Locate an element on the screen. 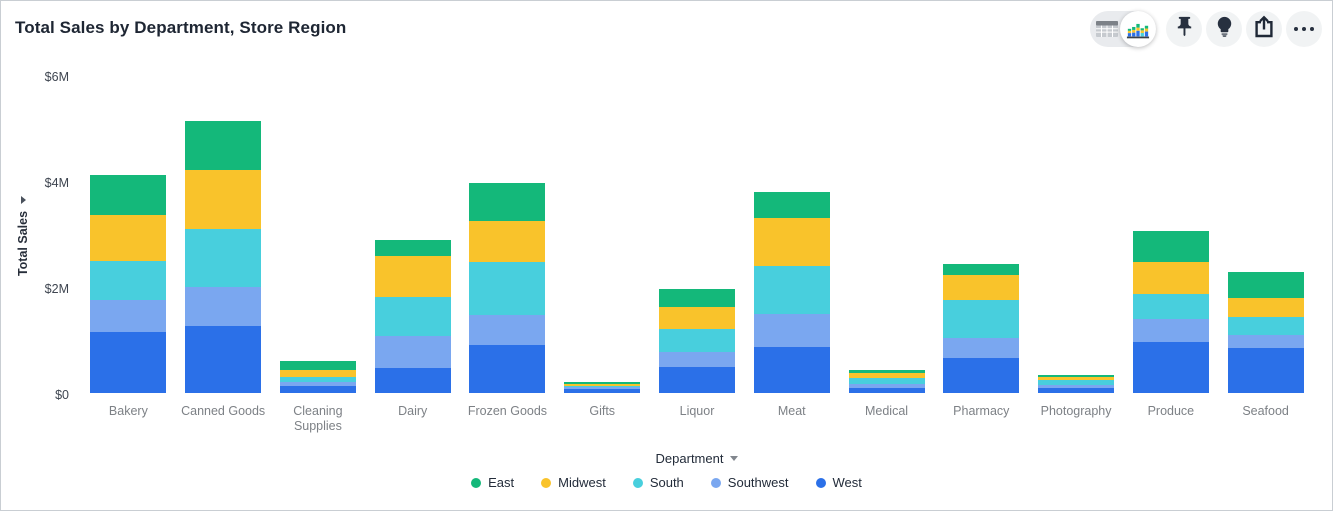 The width and height of the screenshot is (1333, 511). pin-button is located at coordinates (1184, 29).